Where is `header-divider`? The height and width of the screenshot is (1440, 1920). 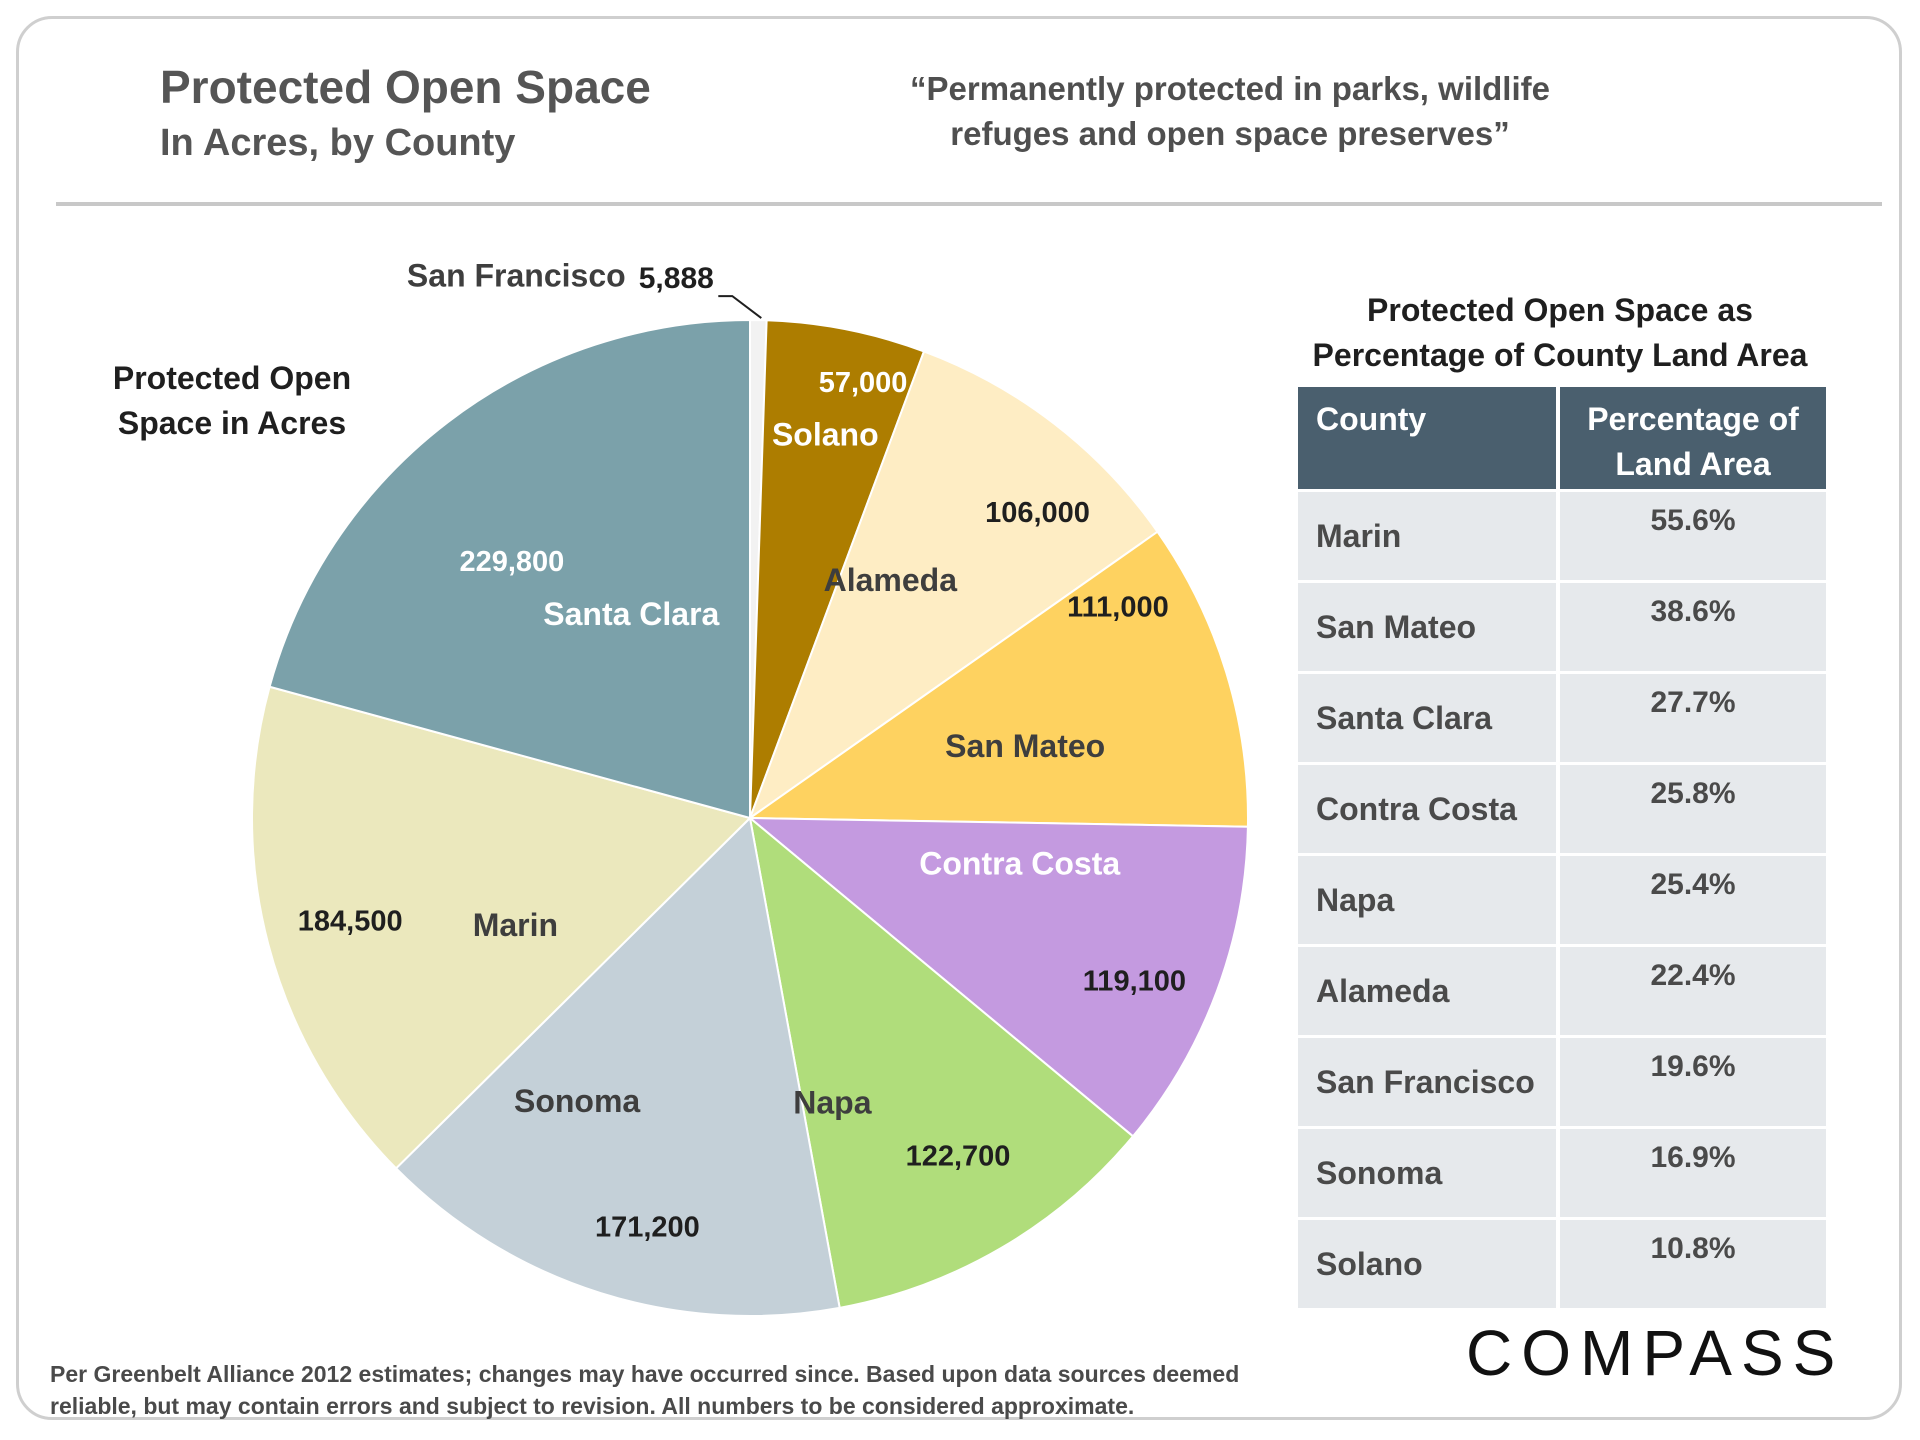
header-divider is located at coordinates (969, 204).